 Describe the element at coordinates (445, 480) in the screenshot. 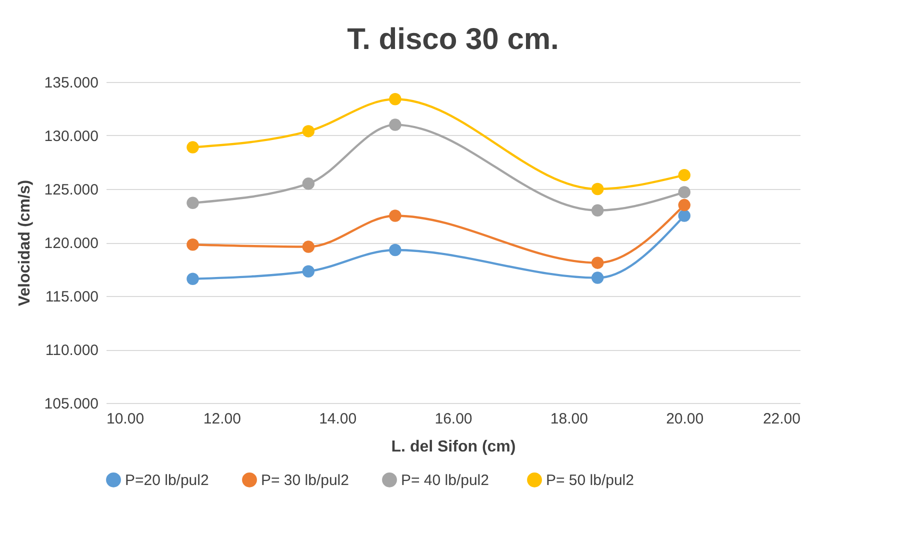

I see `legend-label: P= 40 lb/pul2` at that location.